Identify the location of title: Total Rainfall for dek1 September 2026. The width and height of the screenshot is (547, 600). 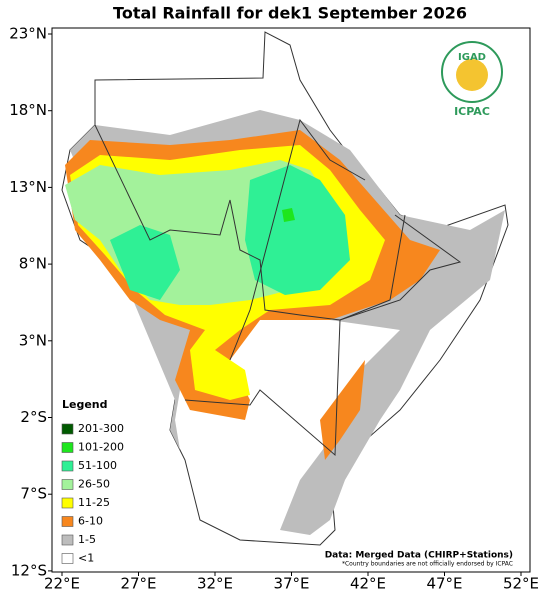
(290, 13).